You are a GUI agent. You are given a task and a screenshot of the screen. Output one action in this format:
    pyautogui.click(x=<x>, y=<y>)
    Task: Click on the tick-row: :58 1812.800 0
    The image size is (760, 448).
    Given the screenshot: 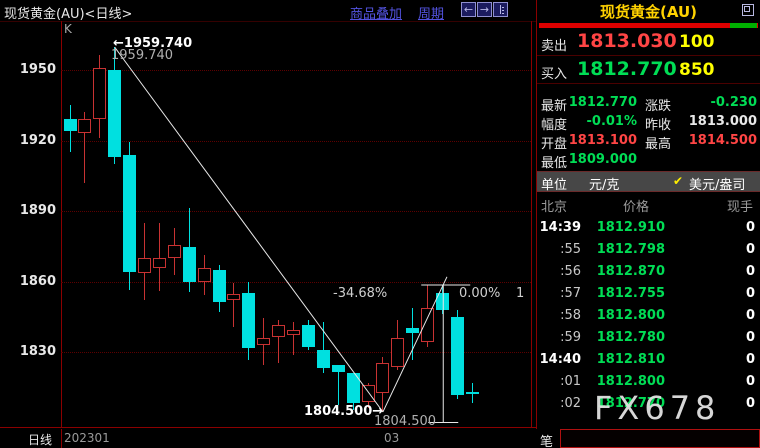 What is the action you would take?
    pyautogui.click(x=648, y=316)
    